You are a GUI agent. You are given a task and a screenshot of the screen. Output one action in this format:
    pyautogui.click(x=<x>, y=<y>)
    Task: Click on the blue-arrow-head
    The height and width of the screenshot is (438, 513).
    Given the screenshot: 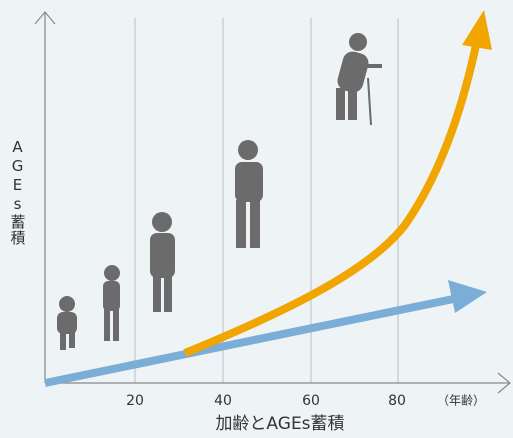 What is the action you would take?
    pyautogui.click(x=467, y=296)
    